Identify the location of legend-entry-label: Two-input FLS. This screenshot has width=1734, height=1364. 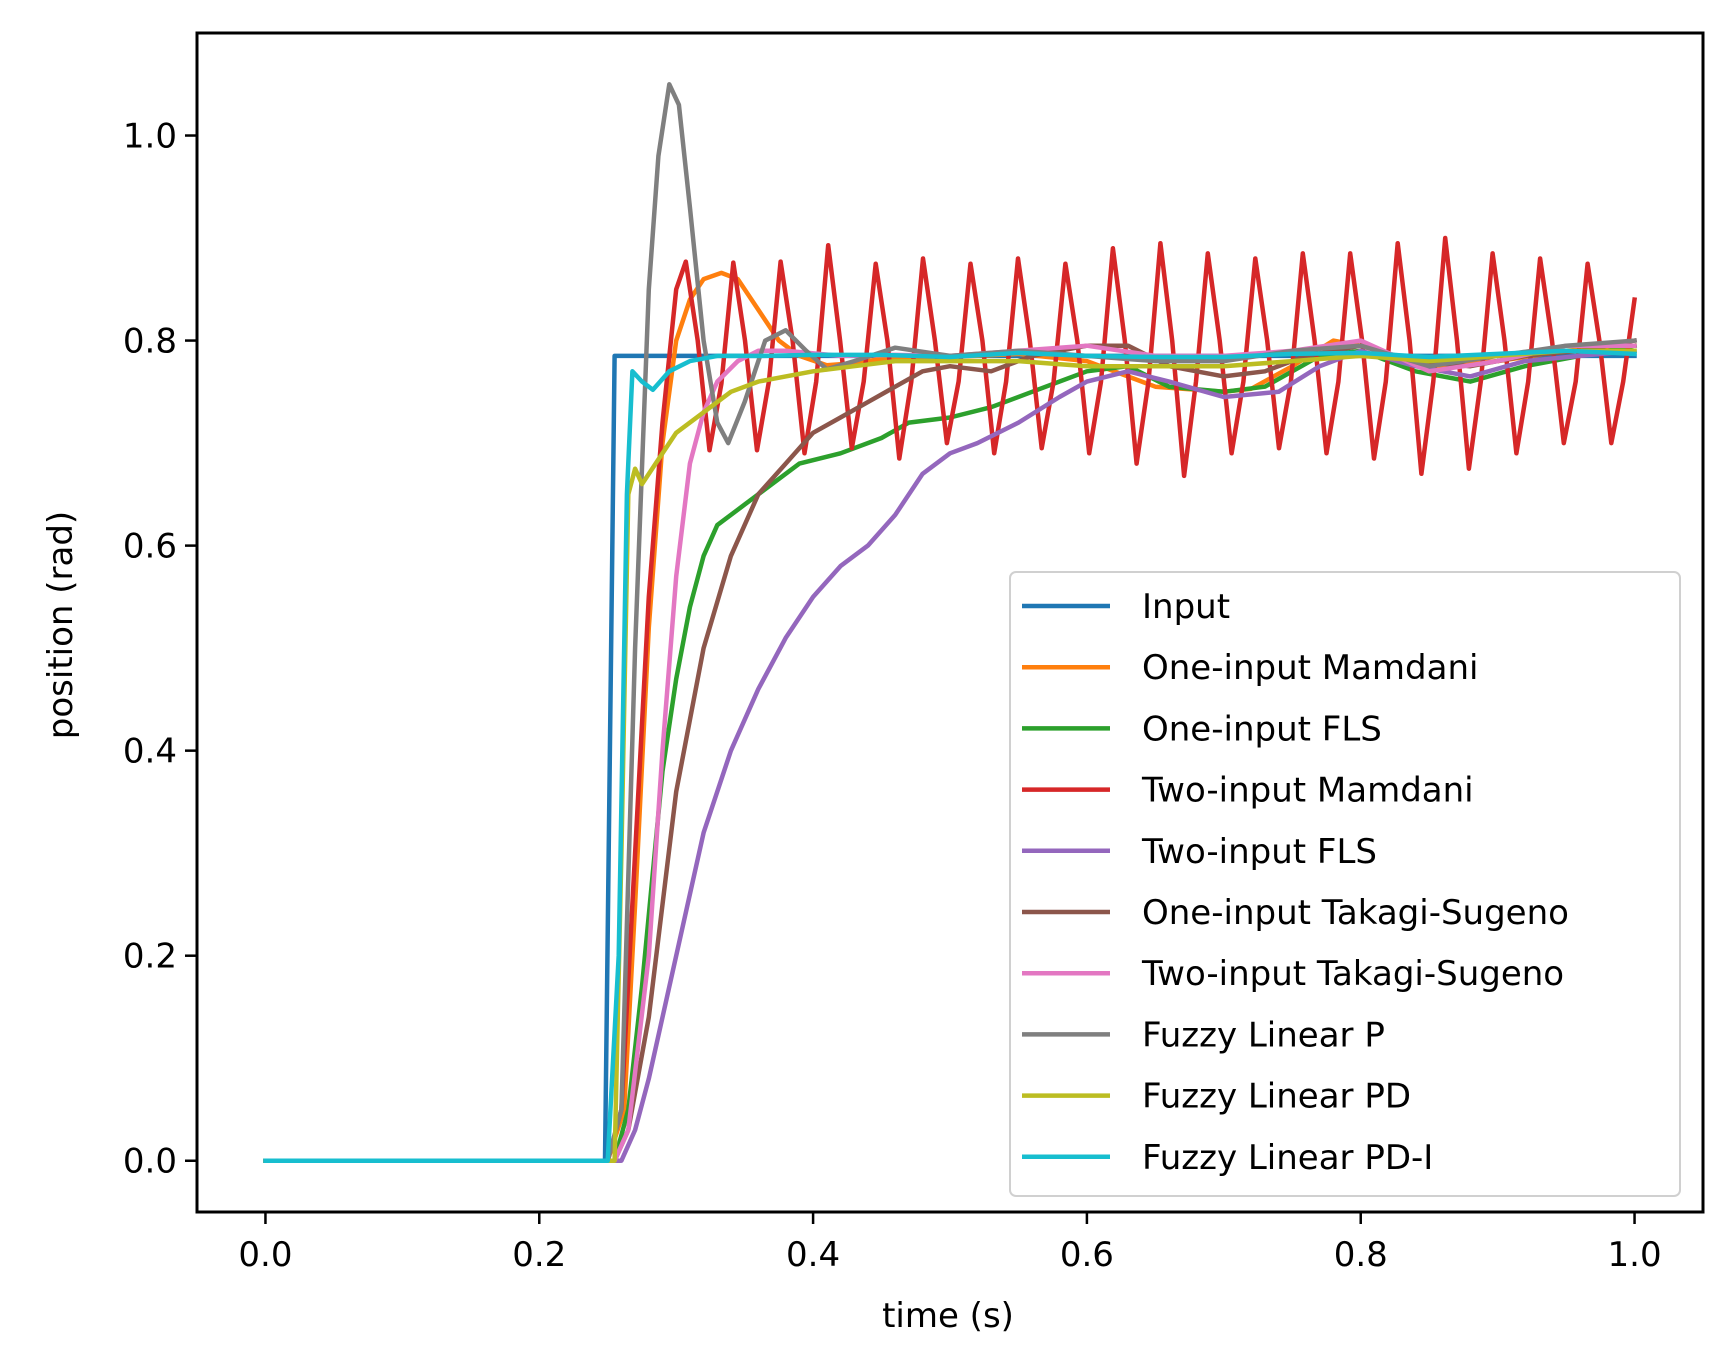
(1259, 852).